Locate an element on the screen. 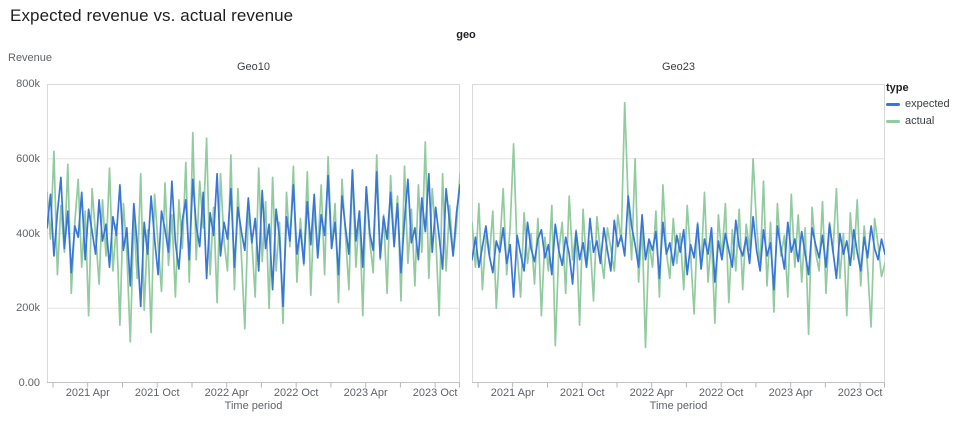 This screenshot has width=958, height=424. legend-item-actual: actual is located at coordinates (918, 121).